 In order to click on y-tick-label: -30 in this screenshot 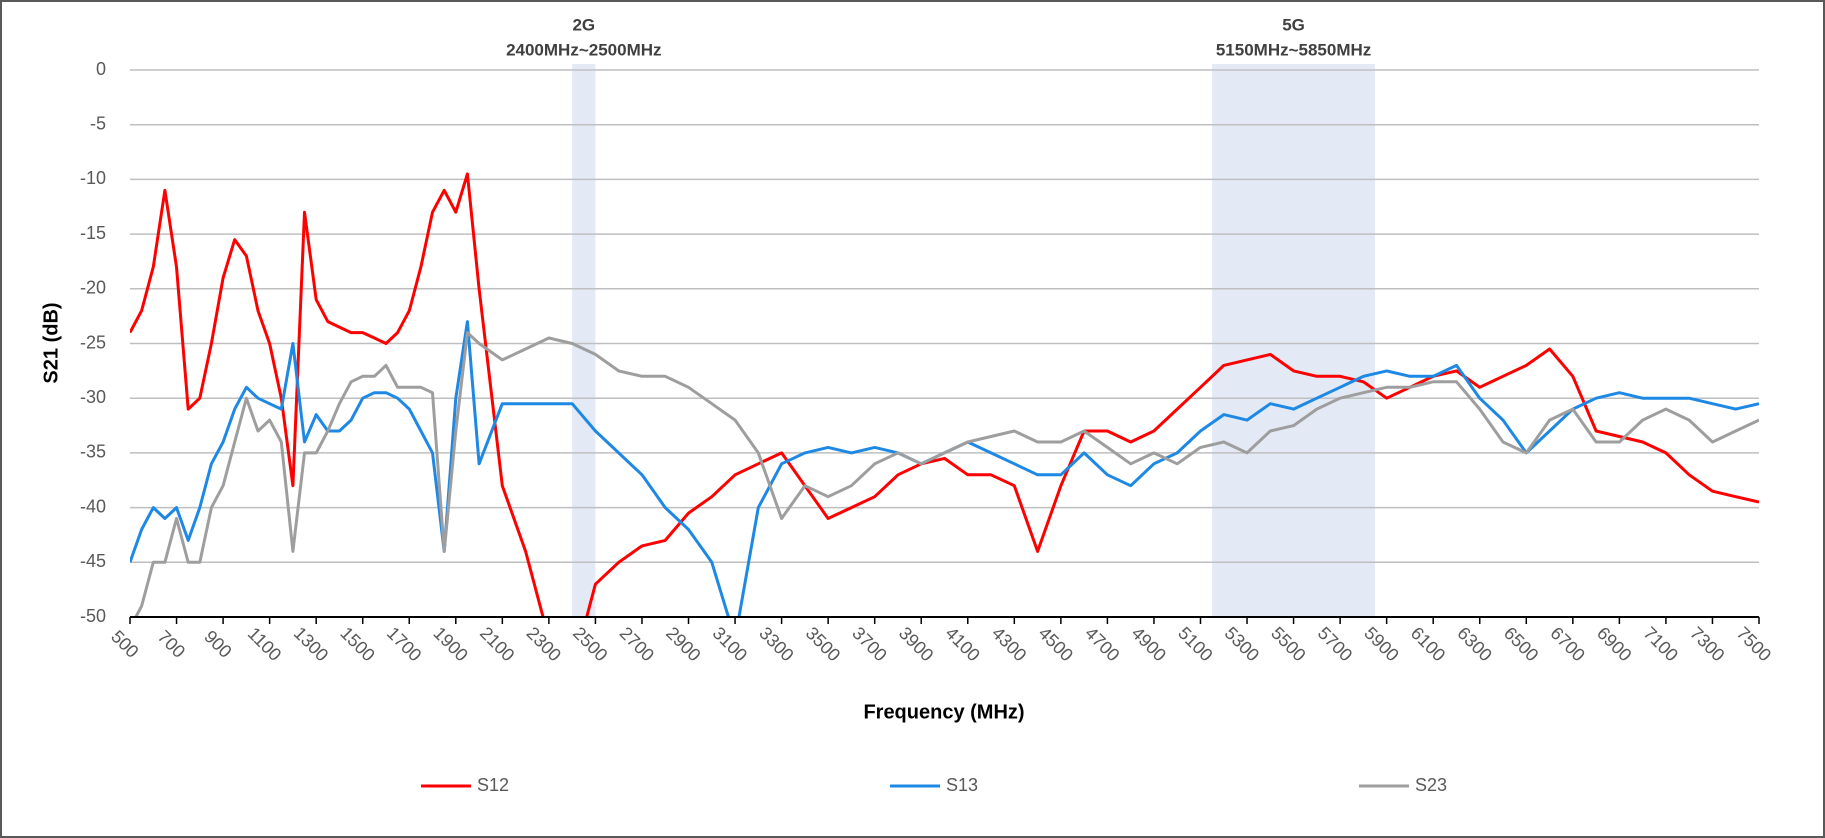, I will do `click(93, 397)`.